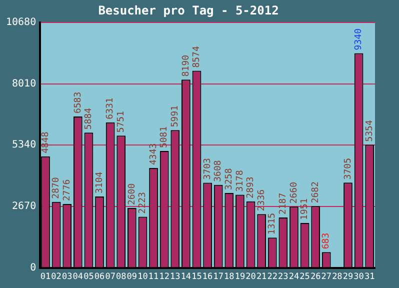 The height and width of the screenshot is (288, 399). I want to click on data-label: 2187, so click(283, 203).